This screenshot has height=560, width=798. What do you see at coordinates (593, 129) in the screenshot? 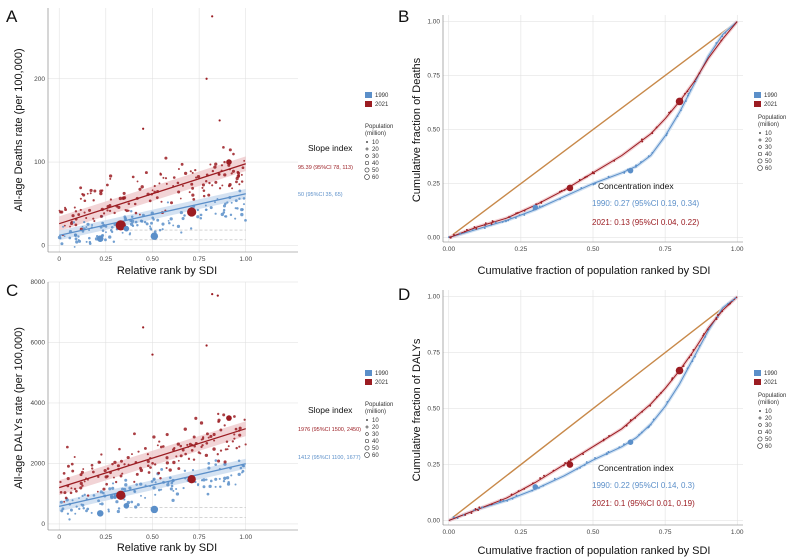
I see `equality-line` at bounding box center [593, 129].